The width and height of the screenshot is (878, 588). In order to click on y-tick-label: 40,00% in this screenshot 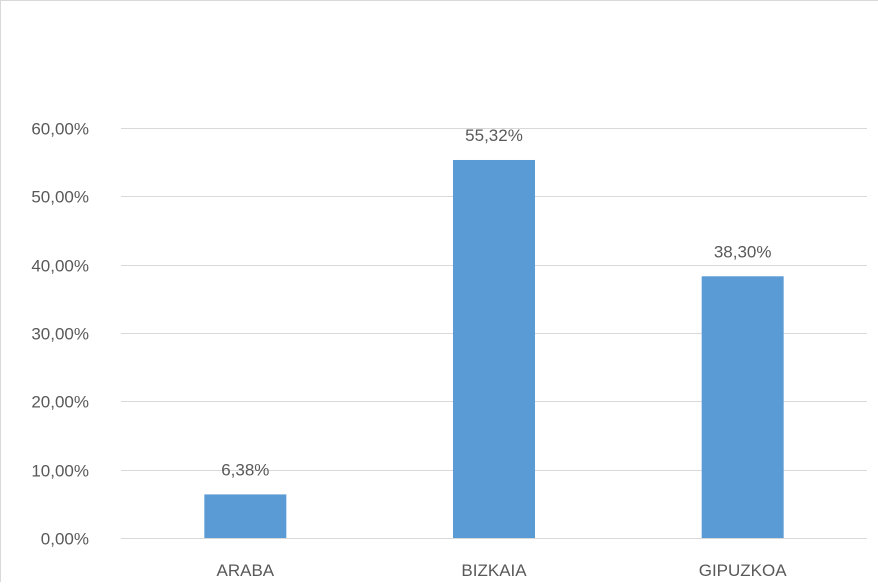, I will do `click(60, 266)`.